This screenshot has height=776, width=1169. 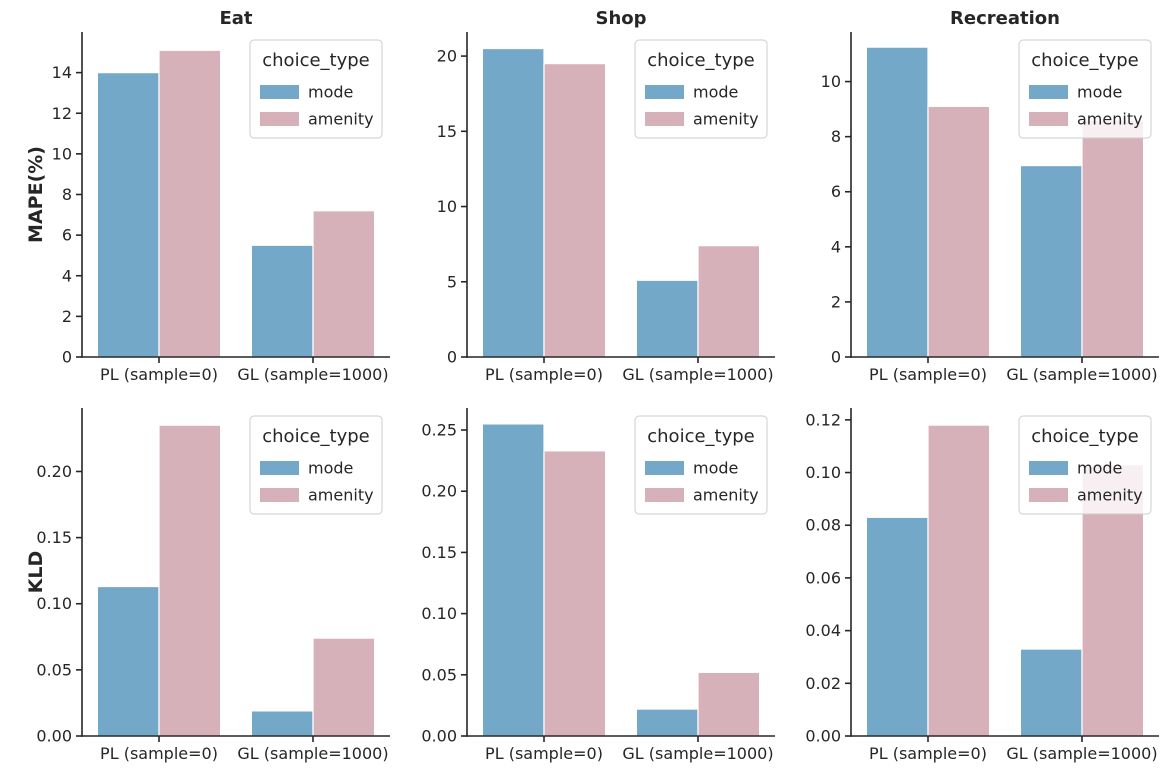 What do you see at coordinates (67, 275) in the screenshot?
I see `y-tick-label: 4` at bounding box center [67, 275].